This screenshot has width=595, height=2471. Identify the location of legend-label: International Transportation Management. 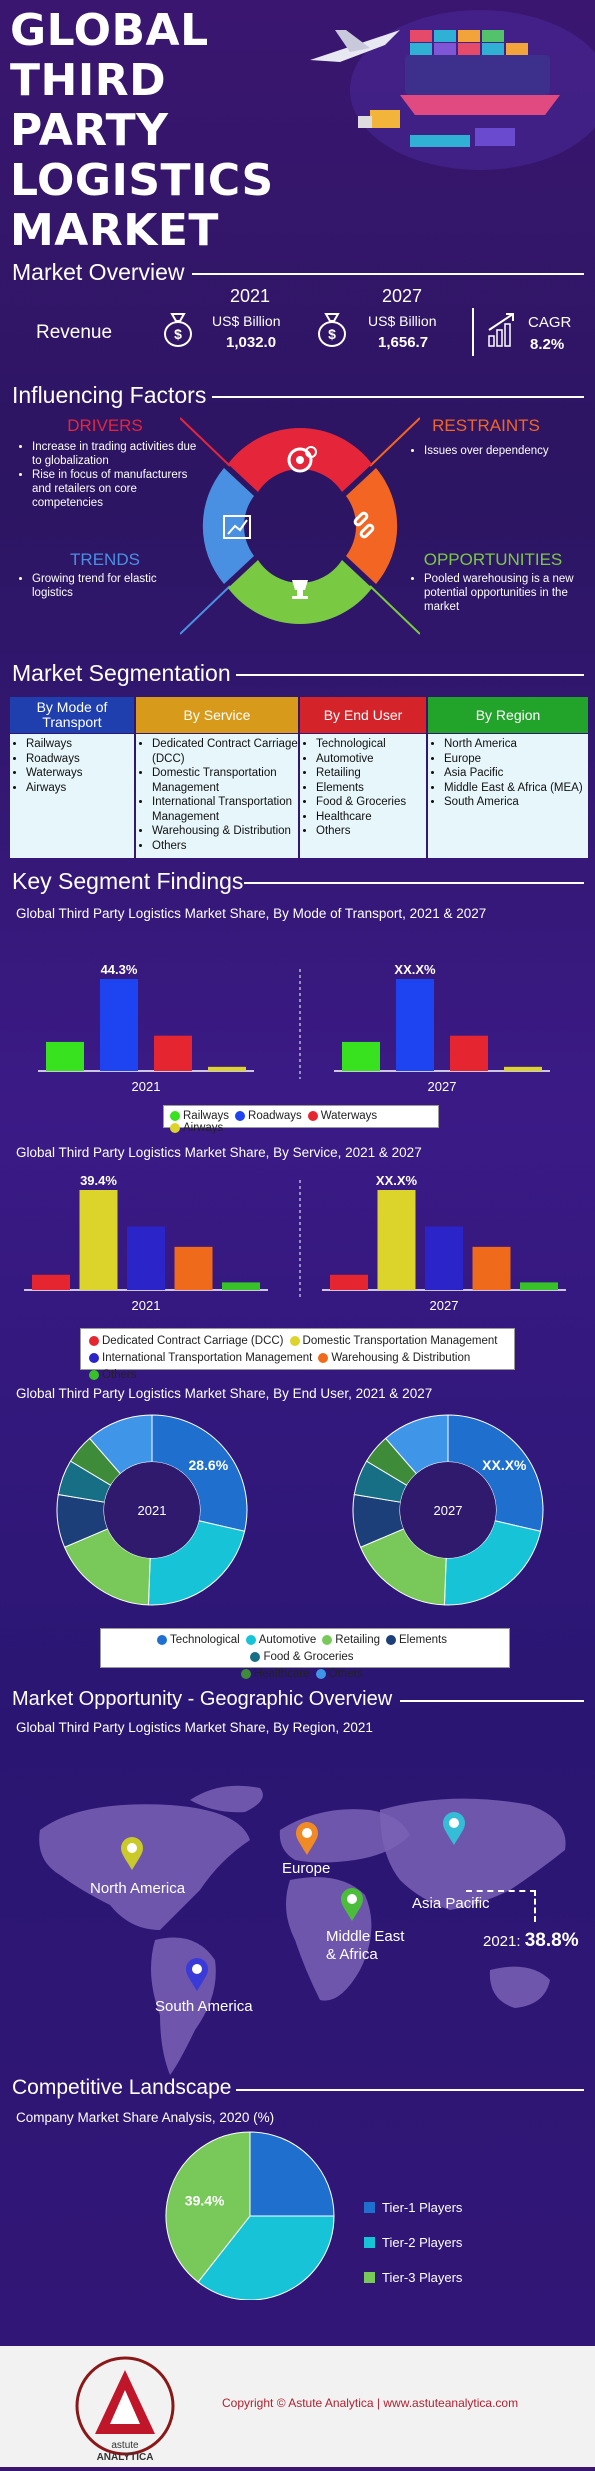
(207, 1358).